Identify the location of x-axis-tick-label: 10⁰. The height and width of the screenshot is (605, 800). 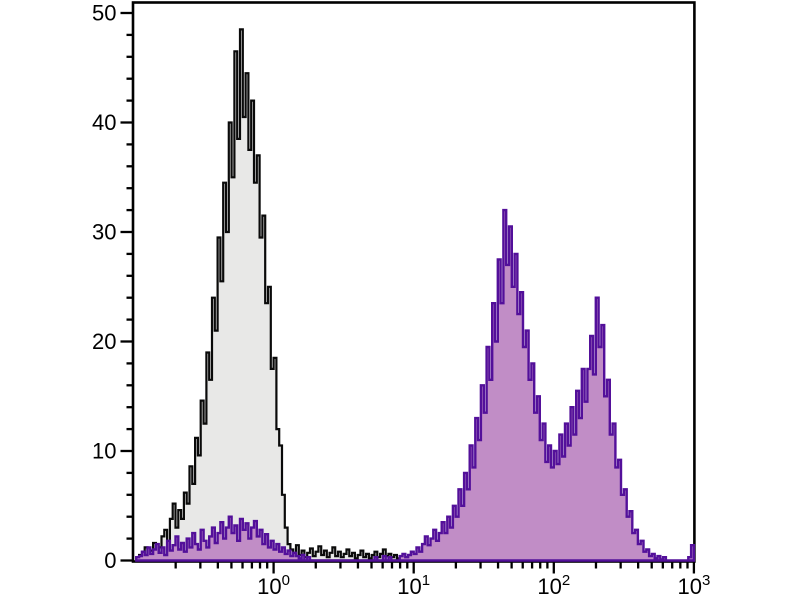
(273, 585).